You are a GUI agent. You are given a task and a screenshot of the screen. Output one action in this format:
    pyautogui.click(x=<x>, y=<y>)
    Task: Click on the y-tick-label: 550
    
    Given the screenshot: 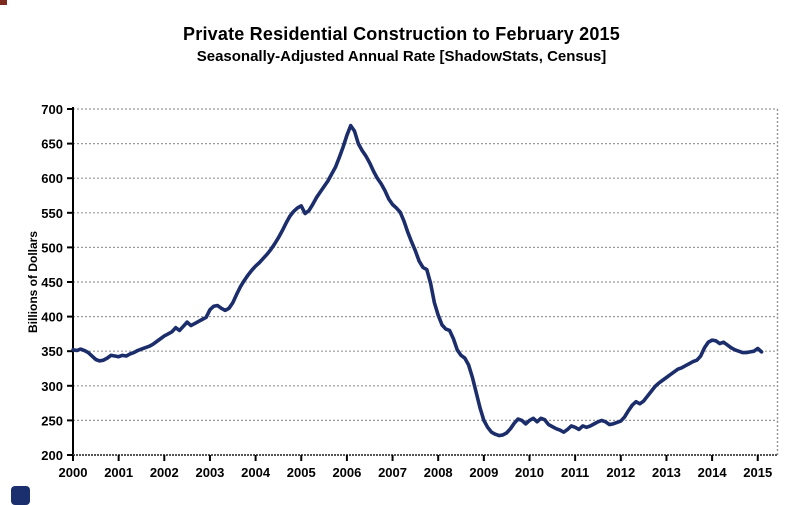 What is the action you would take?
    pyautogui.click(x=52, y=213)
    